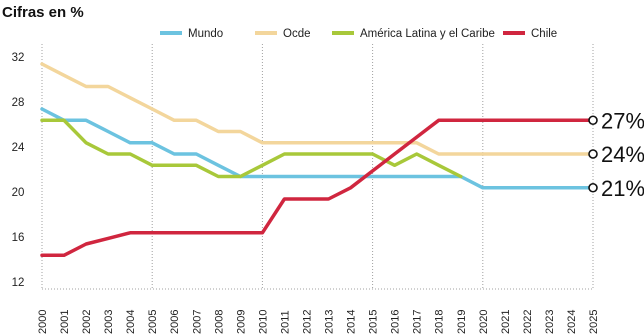  I want to click on x-tick-label: 2015, so click(374, 322).